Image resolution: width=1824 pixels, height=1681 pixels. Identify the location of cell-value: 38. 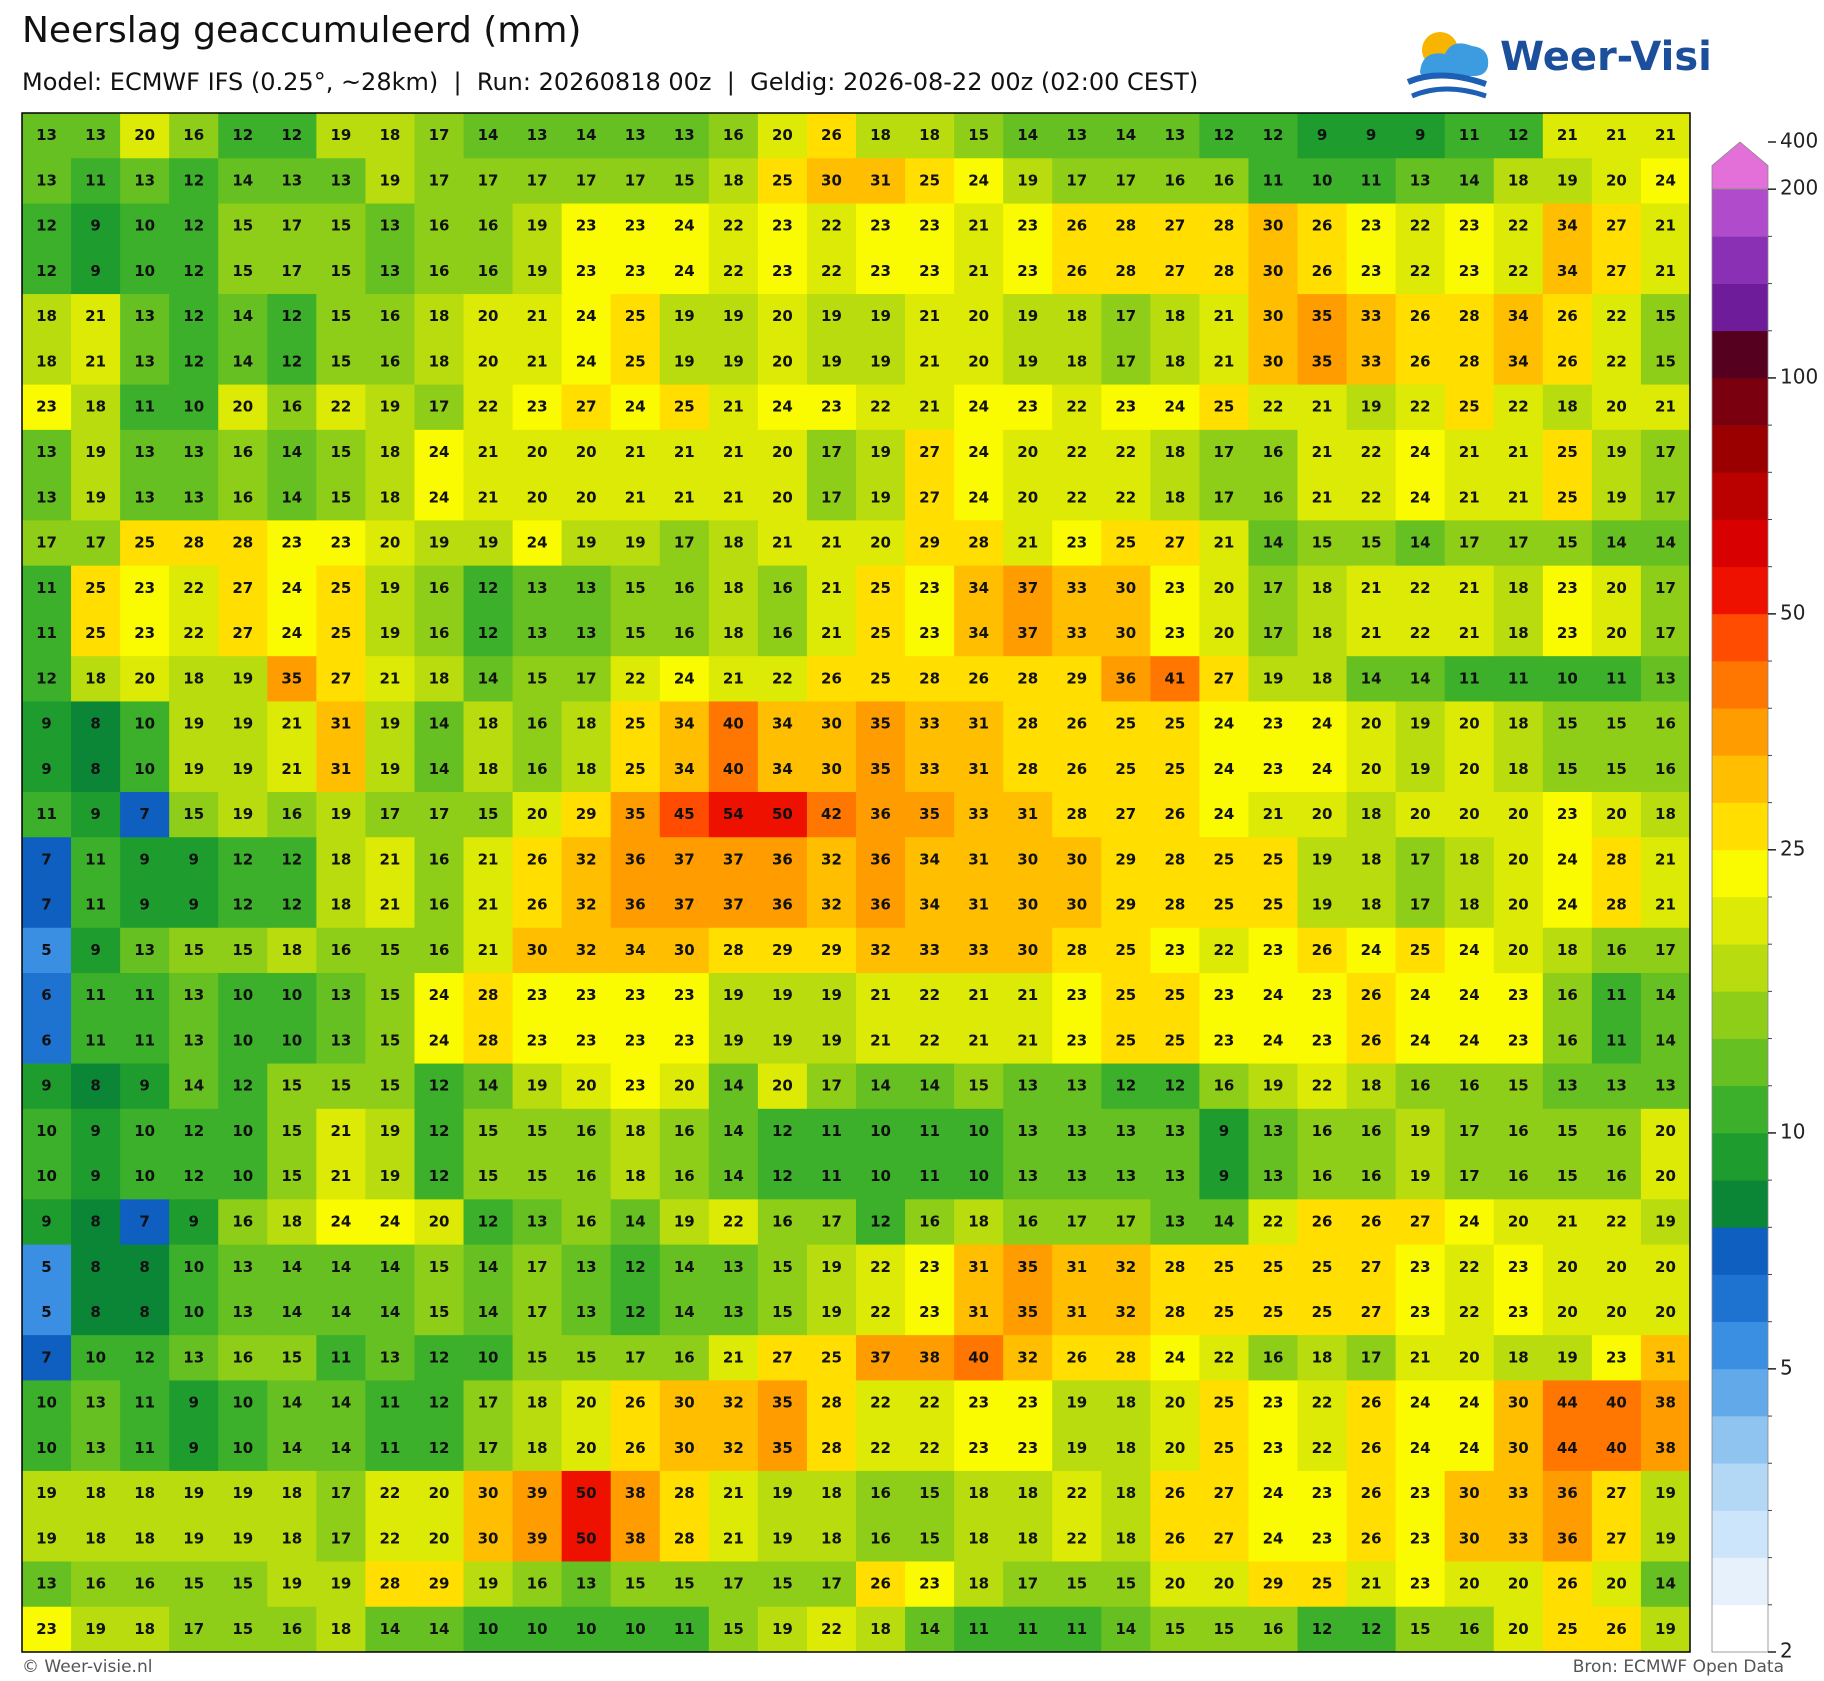
(1665, 1403).